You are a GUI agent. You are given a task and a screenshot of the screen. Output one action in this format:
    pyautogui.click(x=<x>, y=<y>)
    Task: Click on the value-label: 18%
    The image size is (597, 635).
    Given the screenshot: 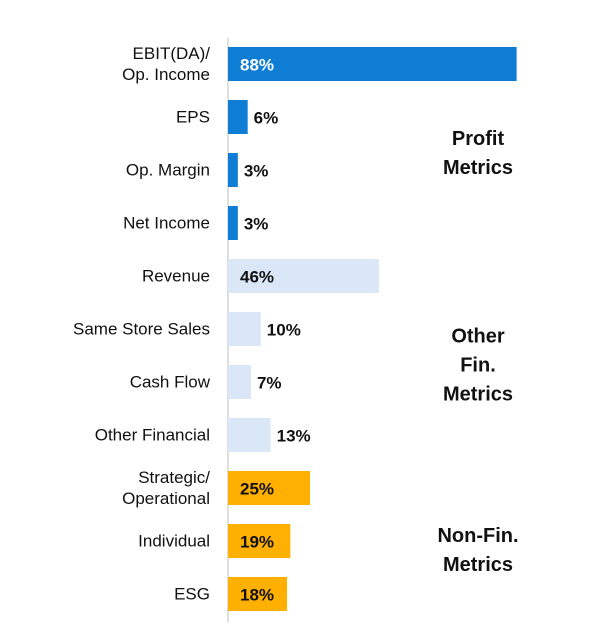 What is the action you would take?
    pyautogui.click(x=257, y=594)
    